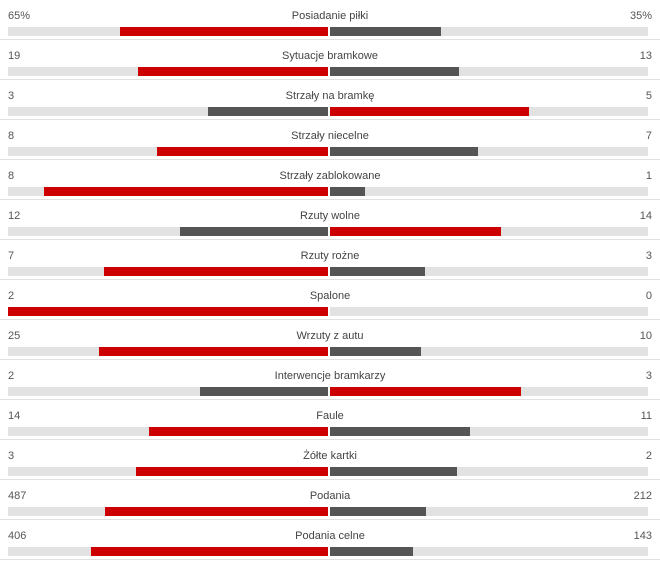 This screenshot has height=563, width=660. I want to click on stat-row: 8 Strzały niecelne 7, so click(330, 140).